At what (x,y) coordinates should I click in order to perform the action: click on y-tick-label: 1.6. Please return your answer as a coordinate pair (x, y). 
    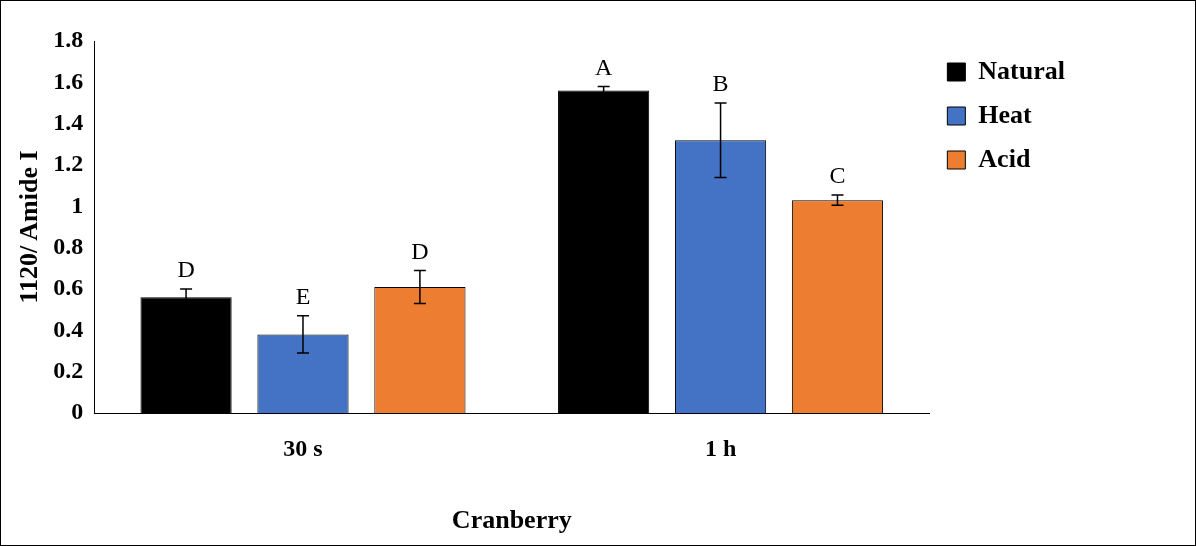
    Looking at the image, I should click on (68, 80).